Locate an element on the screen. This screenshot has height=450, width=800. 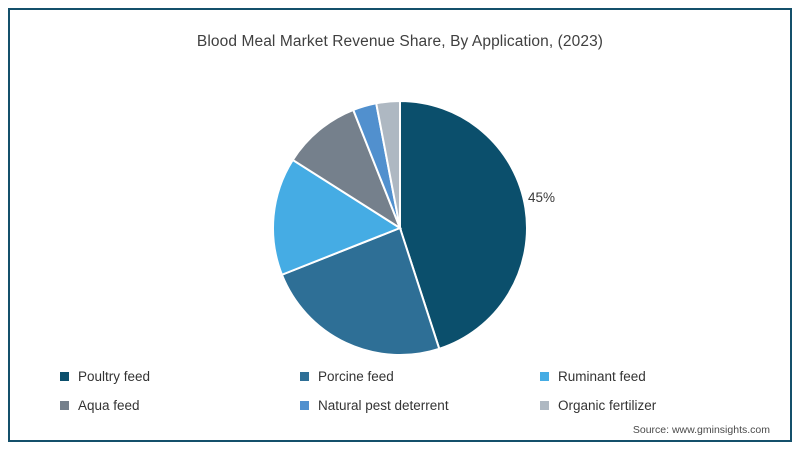
legend-item: Natural pest deterrent is located at coordinates (420, 405).